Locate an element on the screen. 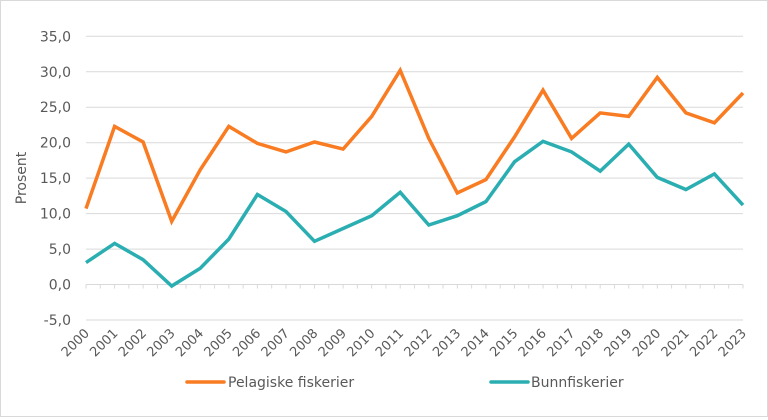  y-tick-label: 0,0 is located at coordinates (60, 286).